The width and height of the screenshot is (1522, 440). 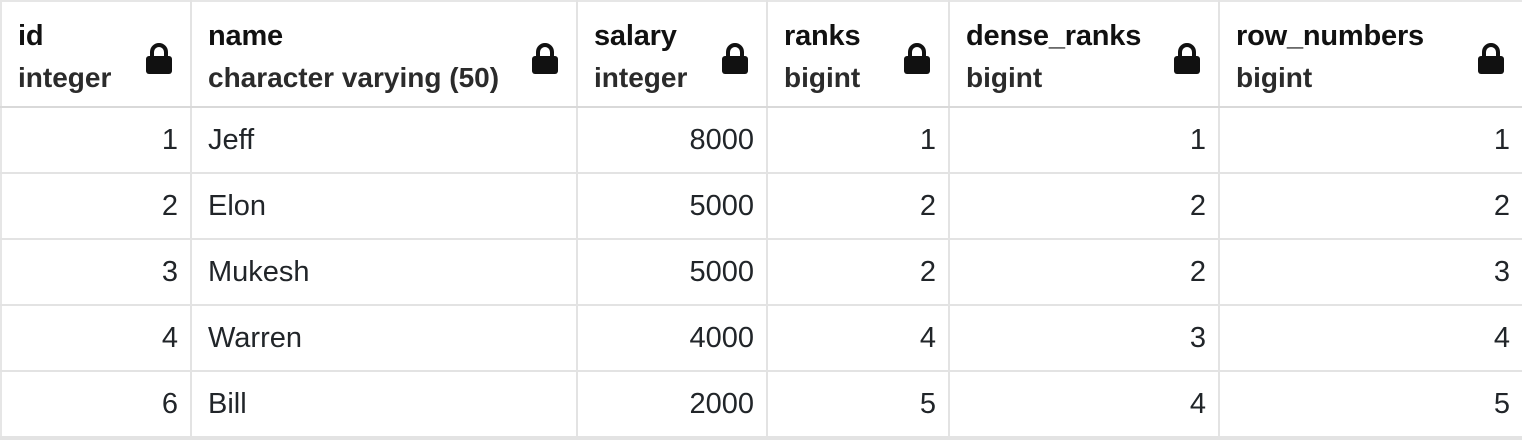 What do you see at coordinates (96, 405) in the screenshot?
I see `cell-id: 6` at bounding box center [96, 405].